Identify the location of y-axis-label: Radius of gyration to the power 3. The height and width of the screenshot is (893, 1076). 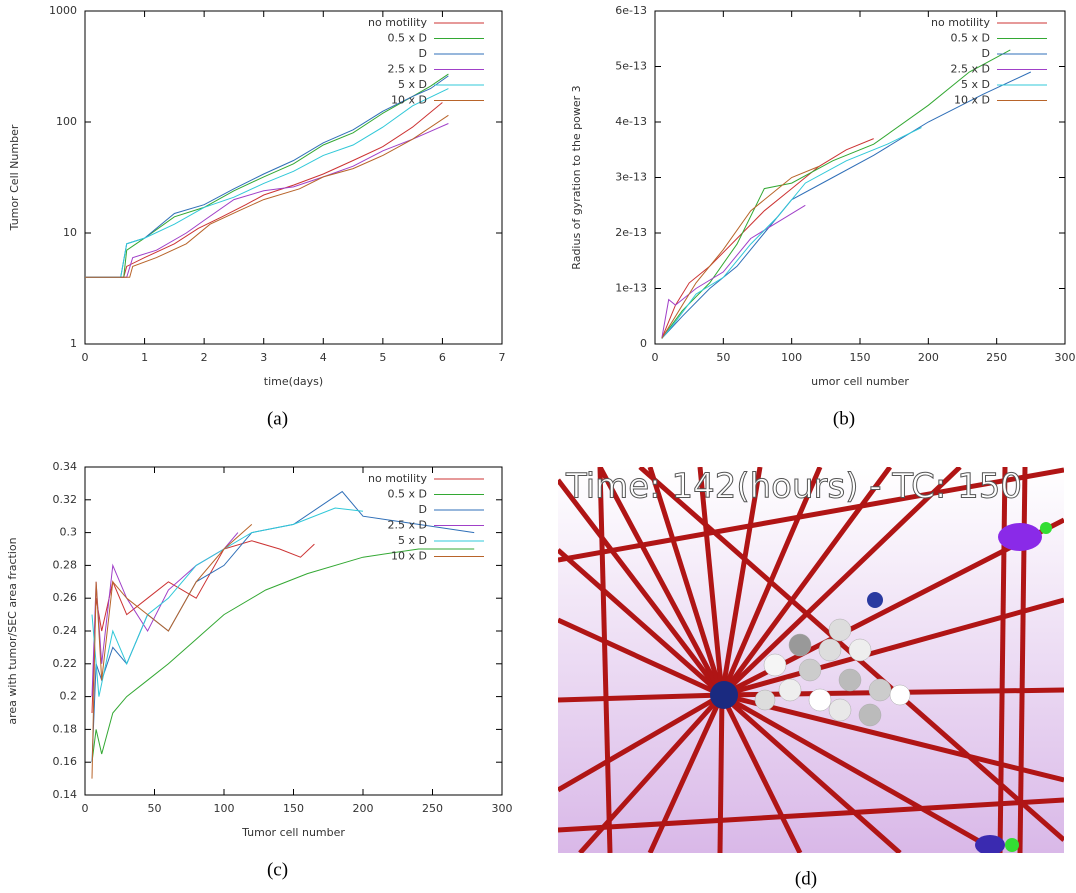
(576, 177).